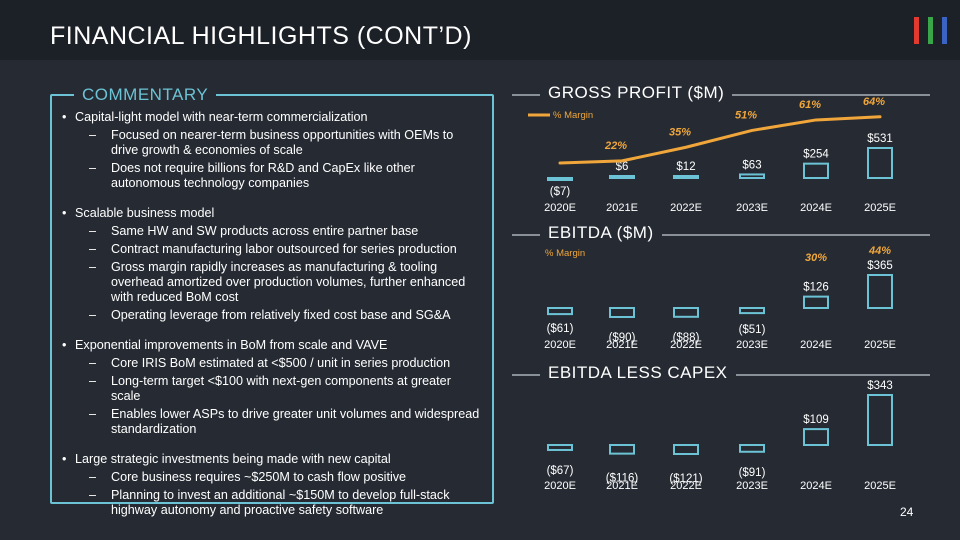 The image size is (960, 540). I want to click on data-label: ($90), so click(622, 338).